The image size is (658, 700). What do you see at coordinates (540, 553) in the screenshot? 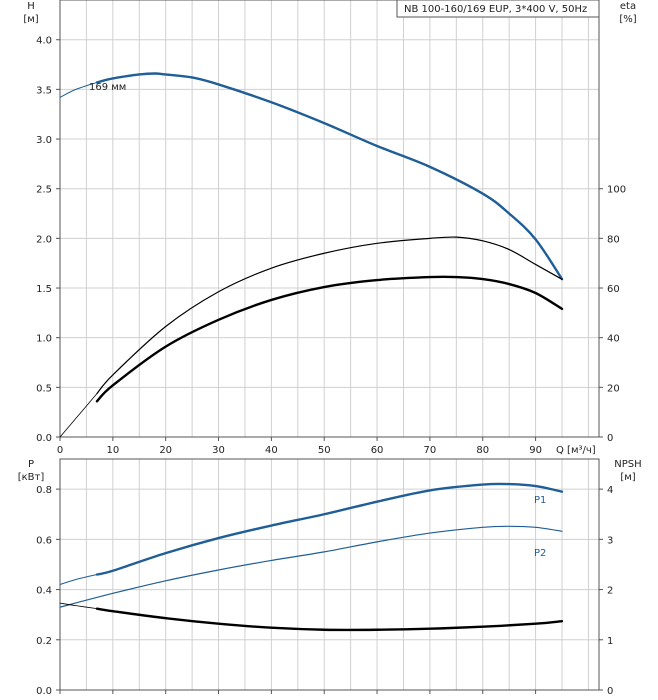
I see `curve-label-p2: P2` at bounding box center [540, 553].